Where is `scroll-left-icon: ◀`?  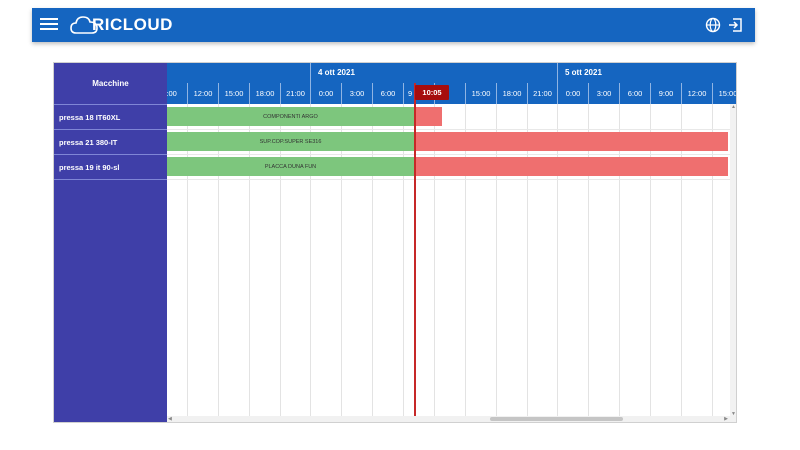
scroll-left-icon: ◀ is located at coordinates (170, 419).